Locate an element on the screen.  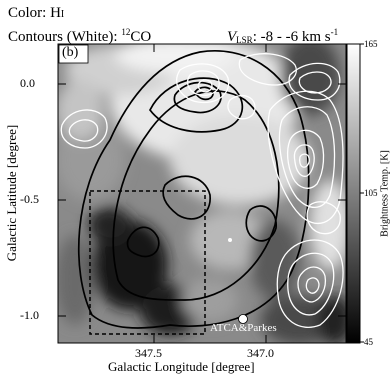
header-color-prefix: Color: H is located at coordinates (34, 13).